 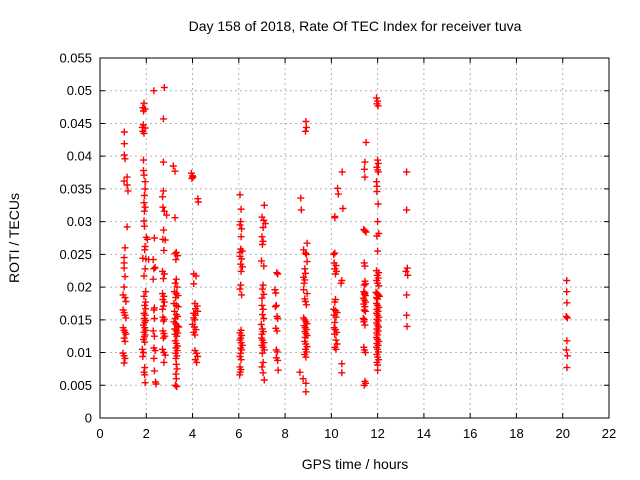 I want to click on y-tick-label: 0.015, so click(x=75, y=319).